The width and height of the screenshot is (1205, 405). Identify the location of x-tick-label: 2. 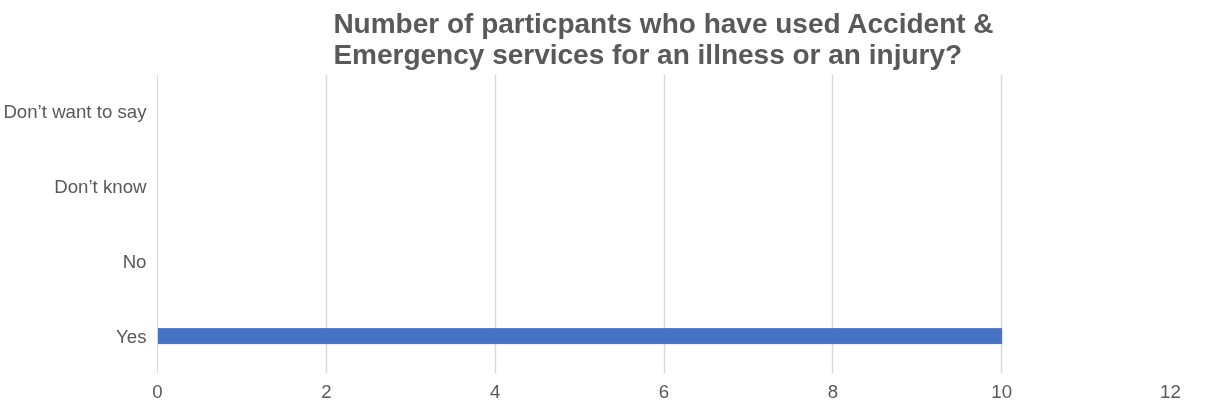
(326, 391).